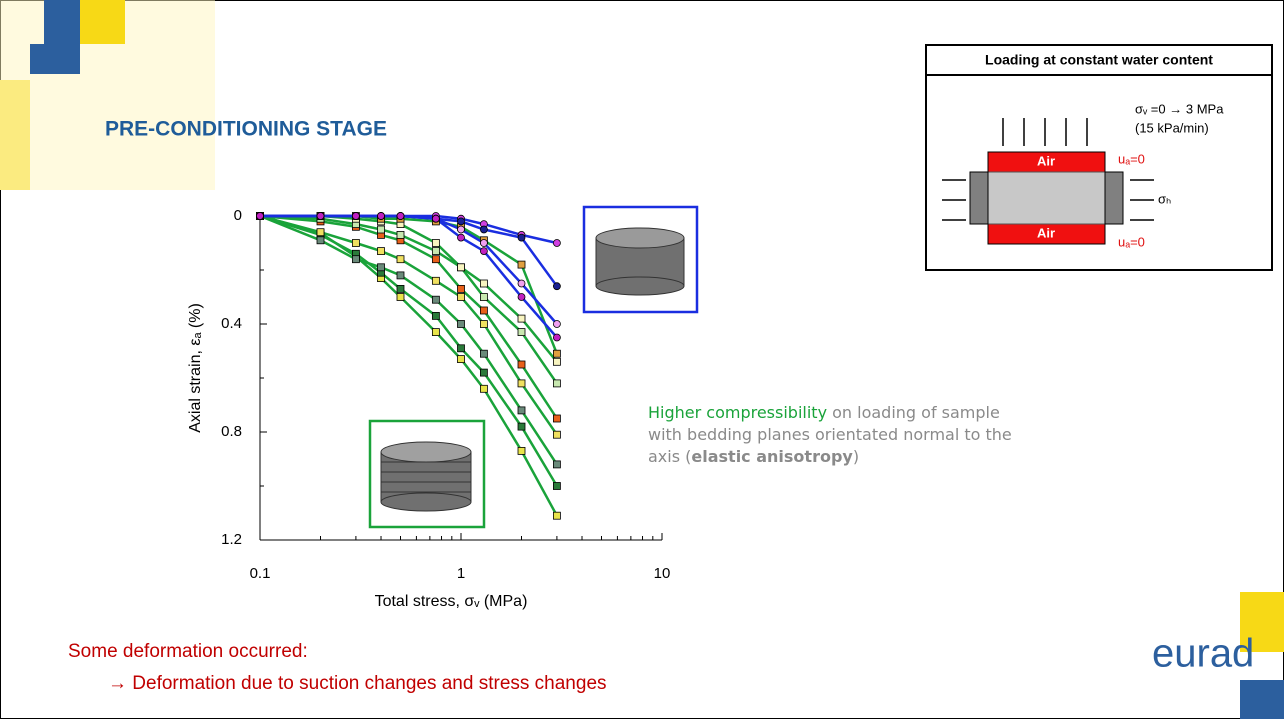 The image size is (1284, 719). What do you see at coordinates (979, 198) in the screenshot?
I see `side-plate` at bounding box center [979, 198].